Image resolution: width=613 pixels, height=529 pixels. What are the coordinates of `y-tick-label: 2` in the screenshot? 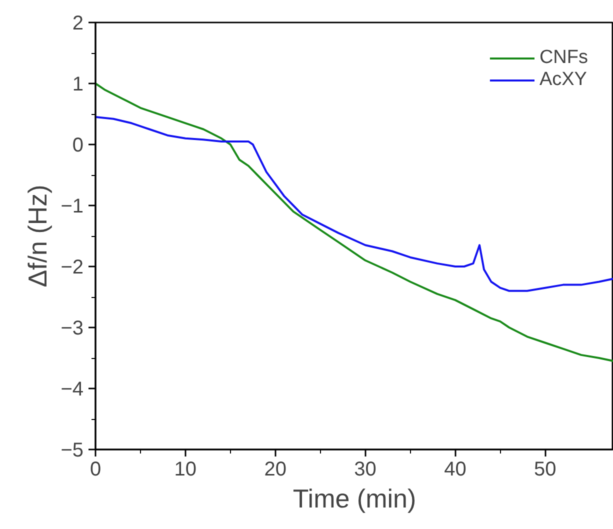 It's located at (78, 23).